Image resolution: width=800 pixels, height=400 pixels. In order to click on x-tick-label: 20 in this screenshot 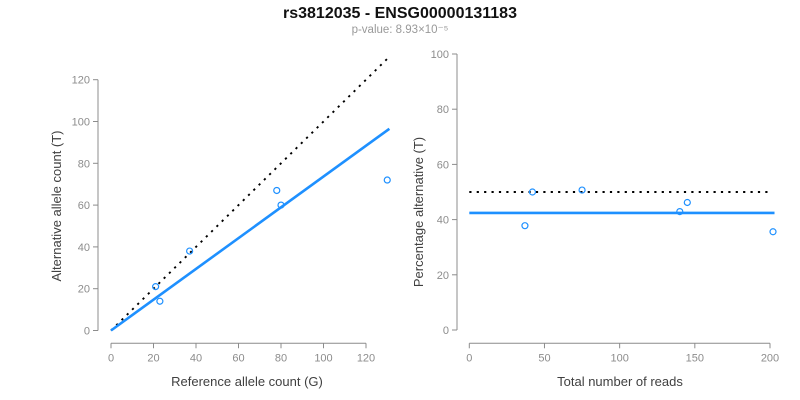, I will do `click(153, 358)`.